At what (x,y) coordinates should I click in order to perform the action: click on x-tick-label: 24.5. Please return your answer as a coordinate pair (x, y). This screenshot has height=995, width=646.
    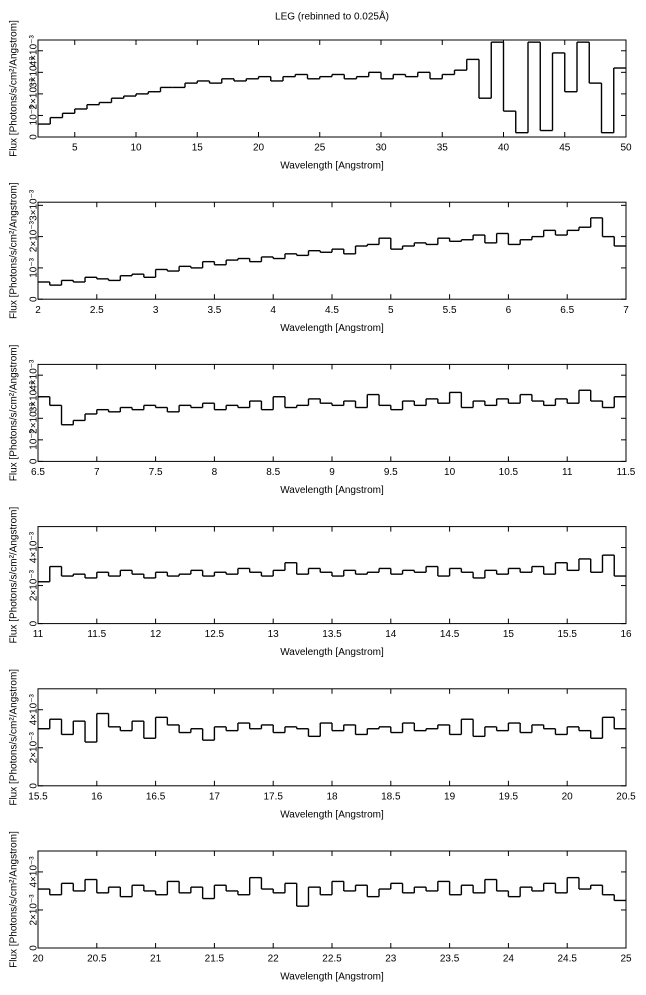
    Looking at the image, I should click on (567, 959).